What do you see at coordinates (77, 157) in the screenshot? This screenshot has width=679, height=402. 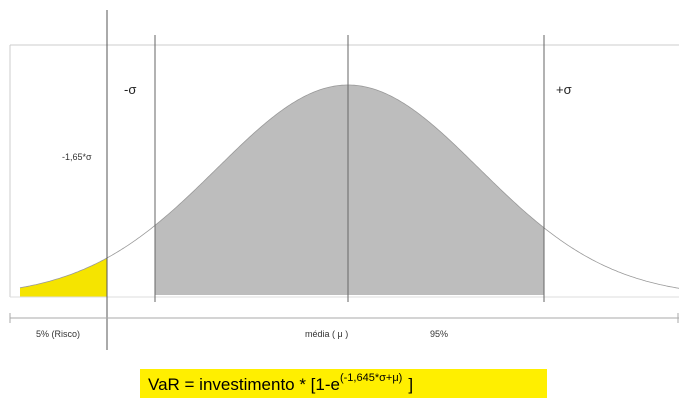 I see `var-cut-label: -1,65*σ` at bounding box center [77, 157].